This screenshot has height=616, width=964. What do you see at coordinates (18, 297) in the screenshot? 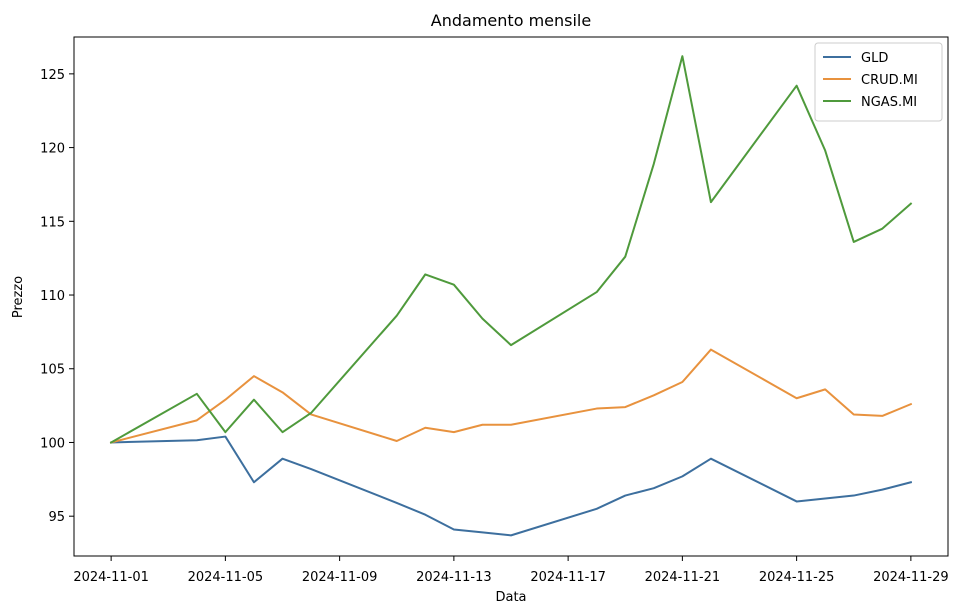
I see `y-axis-label: Prezzo` at bounding box center [18, 297].